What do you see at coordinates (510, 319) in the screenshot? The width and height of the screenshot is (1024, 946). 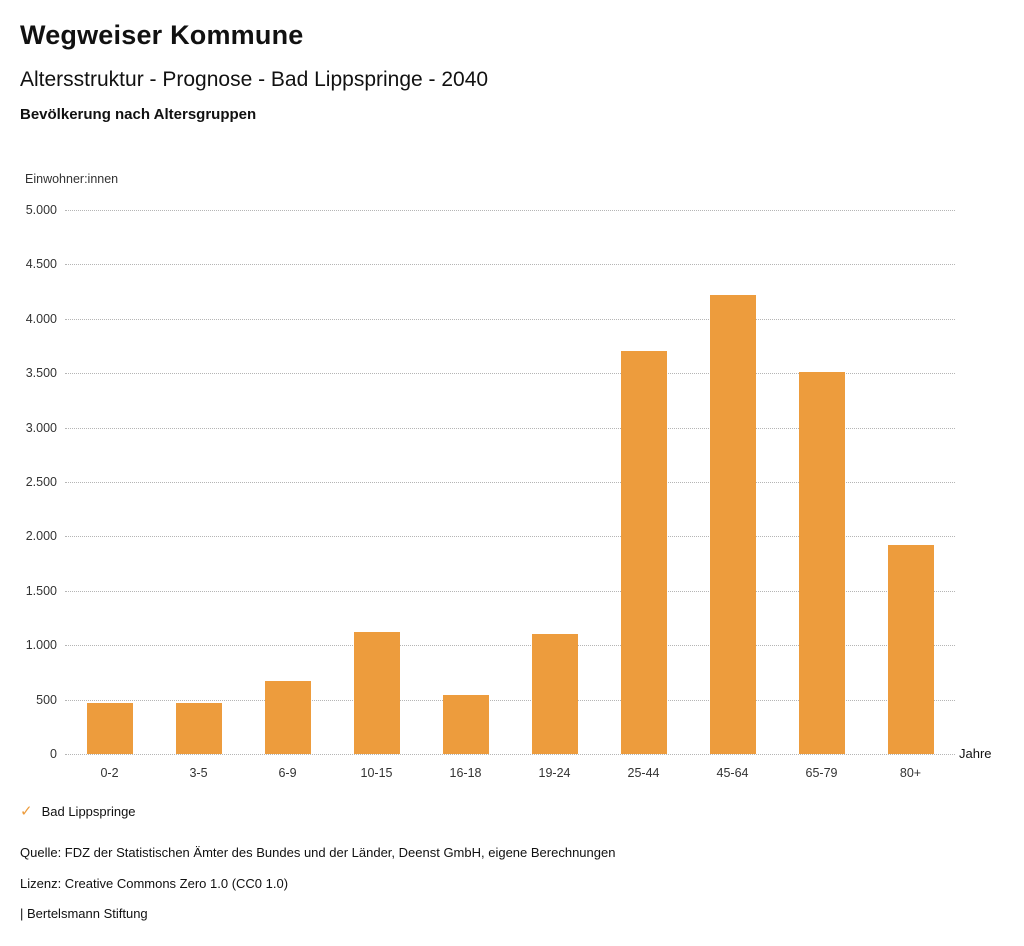 I see `gridline-4.000` at bounding box center [510, 319].